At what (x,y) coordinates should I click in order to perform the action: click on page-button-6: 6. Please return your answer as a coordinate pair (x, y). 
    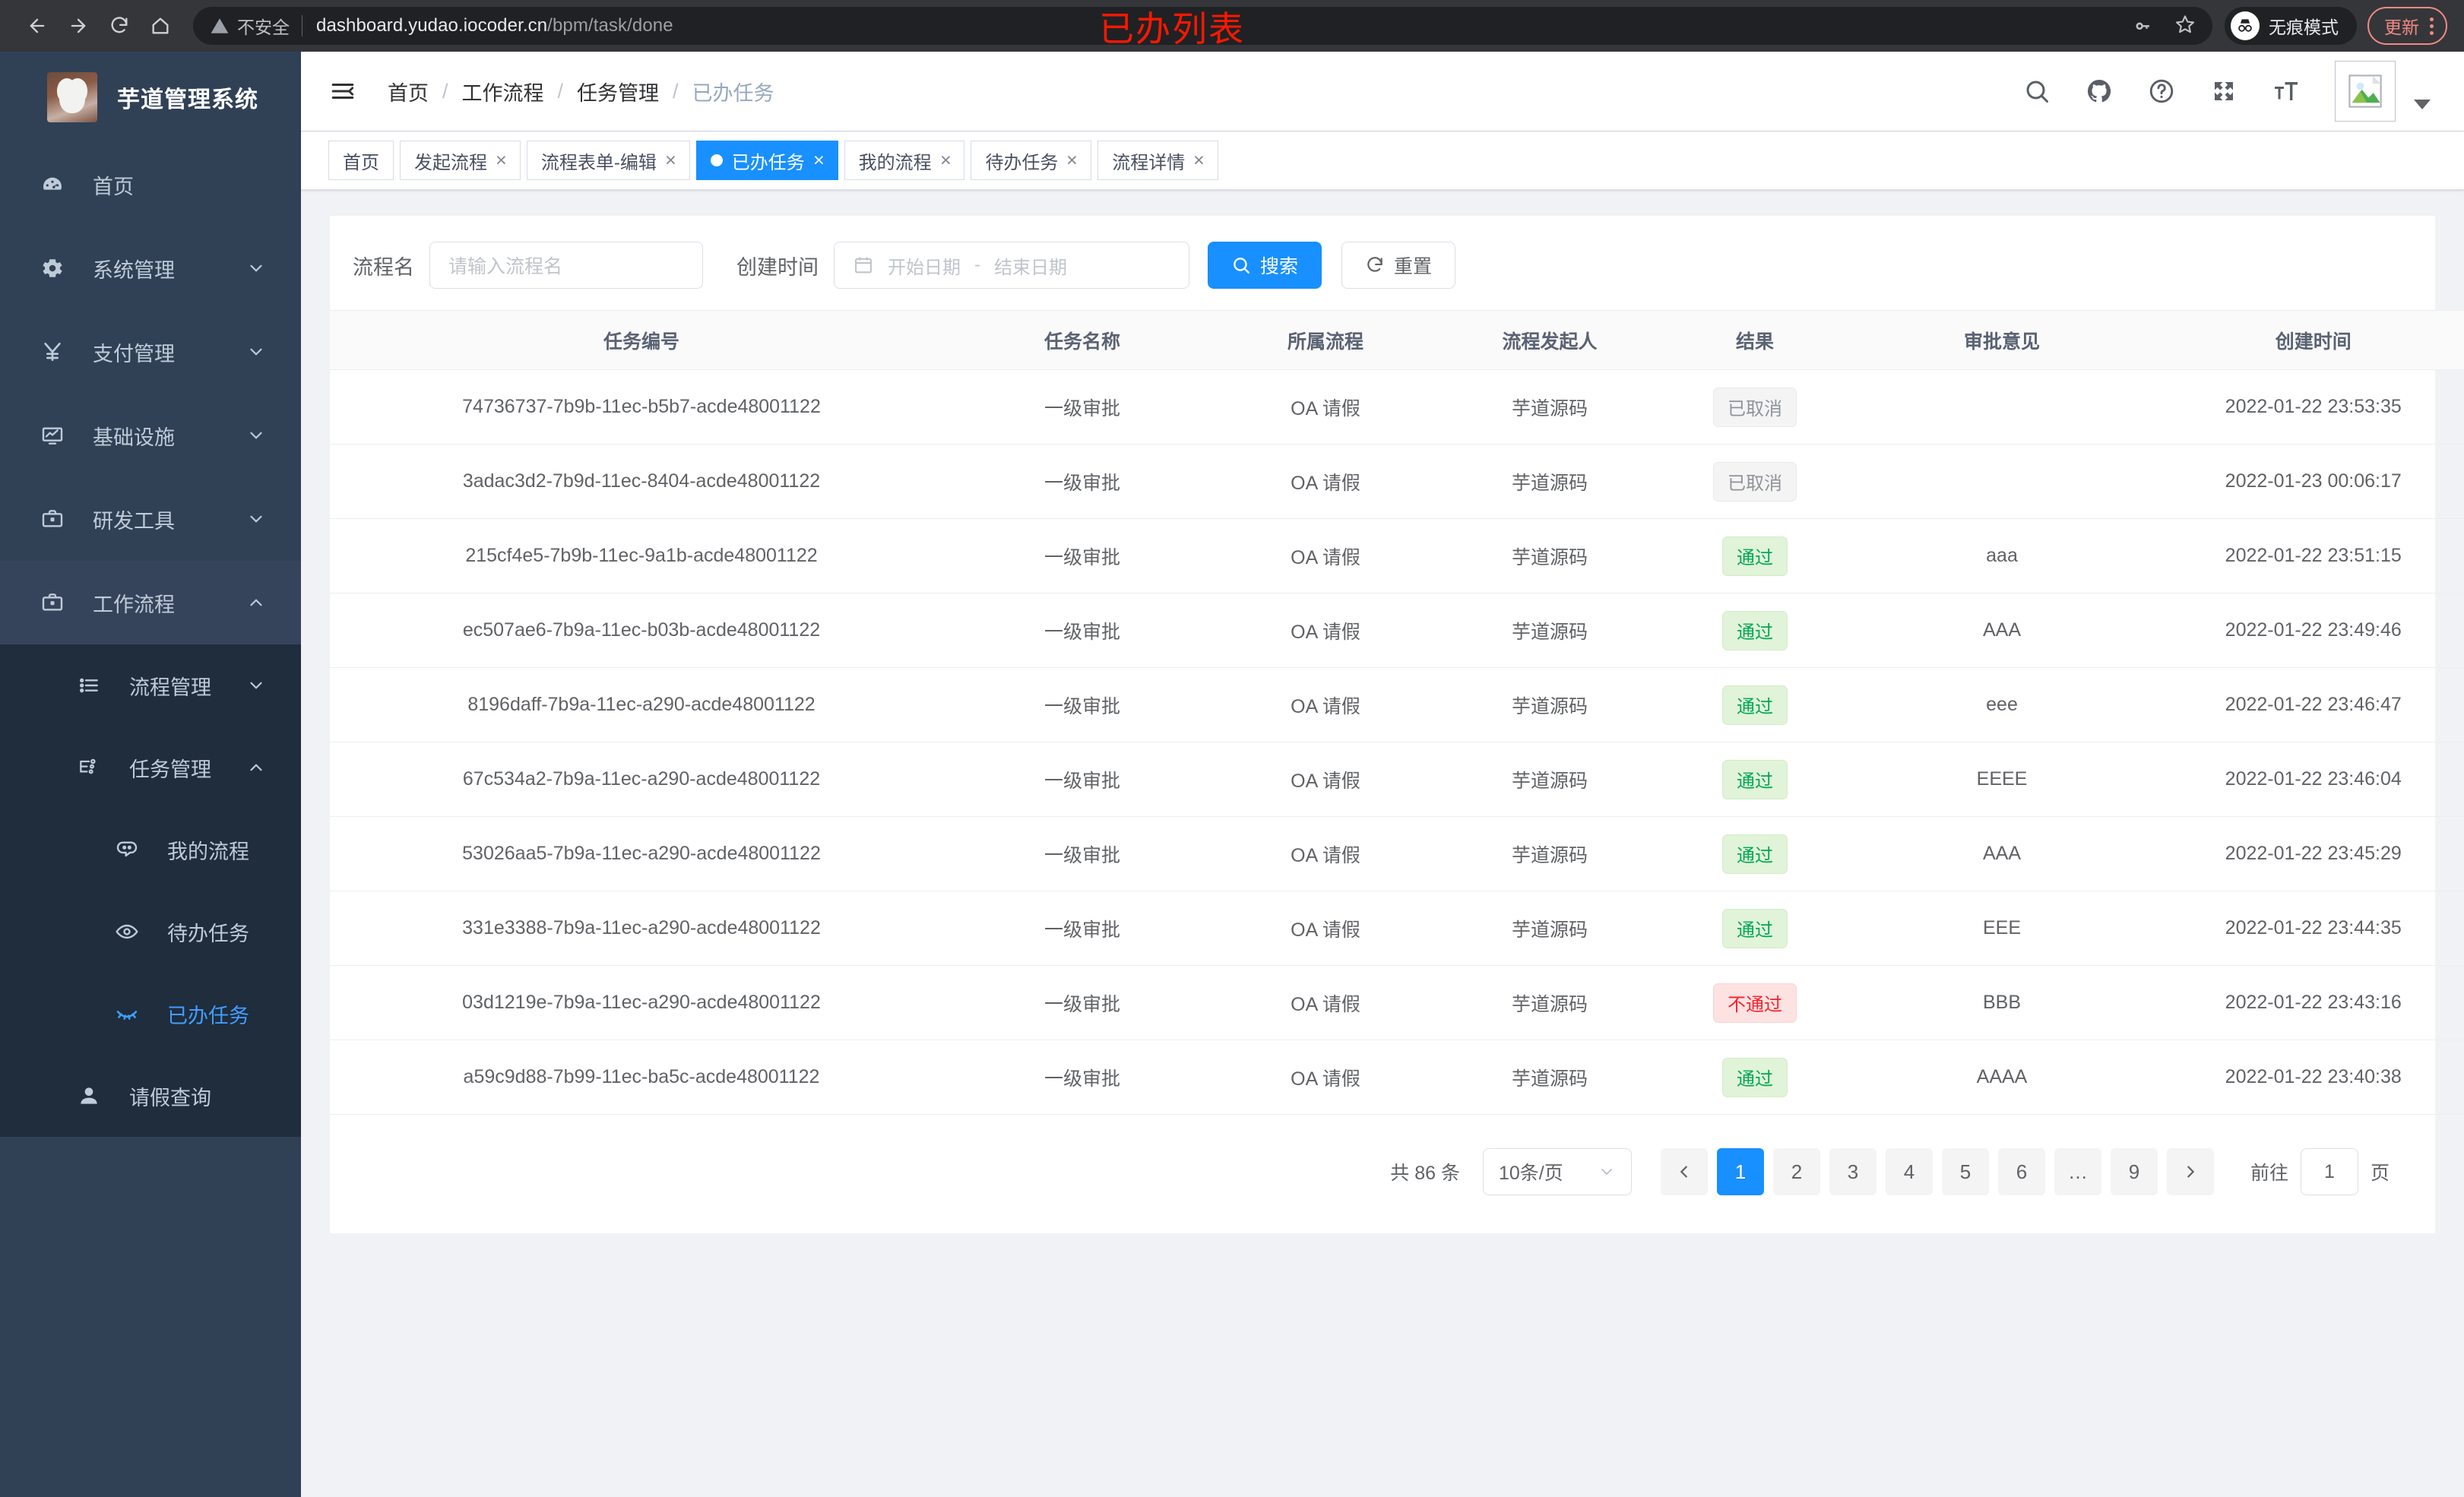
    Looking at the image, I should click on (2021, 1171).